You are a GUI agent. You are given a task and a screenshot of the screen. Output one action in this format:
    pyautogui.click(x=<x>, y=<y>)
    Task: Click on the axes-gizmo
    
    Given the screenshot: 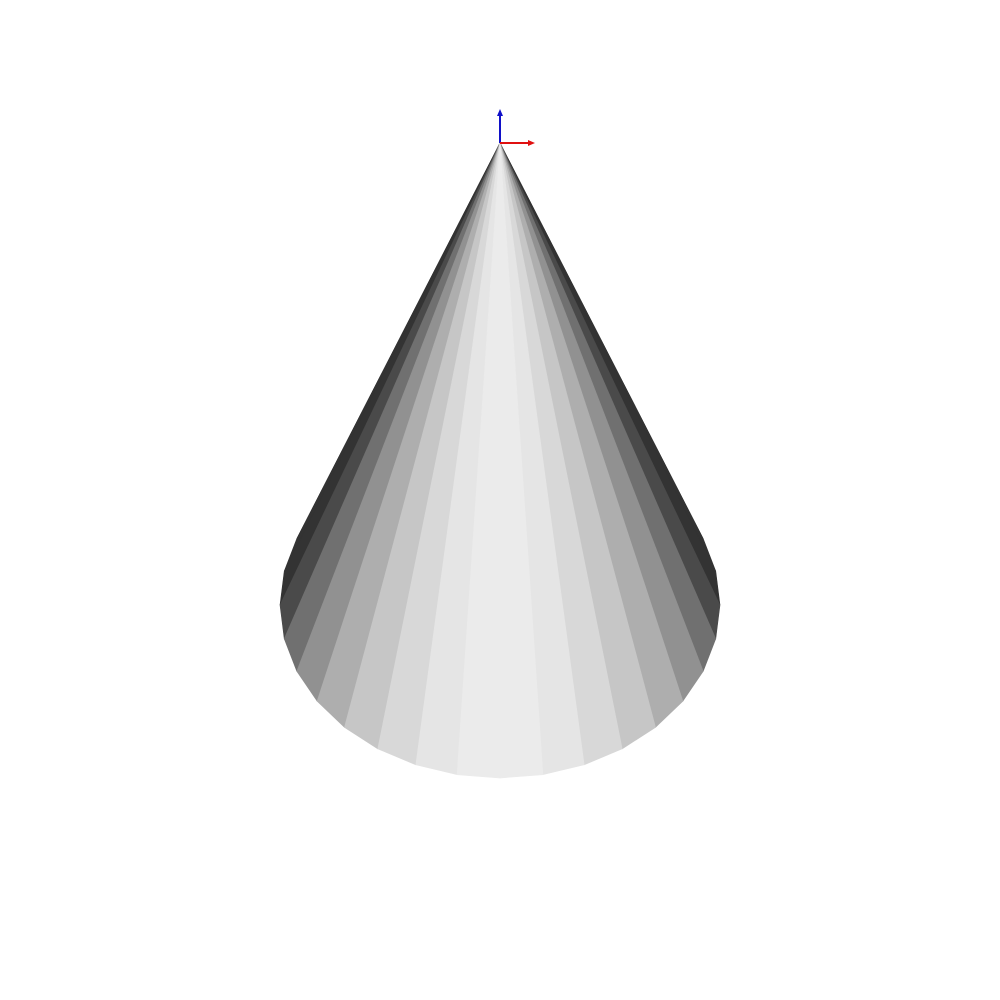 What is the action you would take?
    pyautogui.click(x=516, y=127)
    